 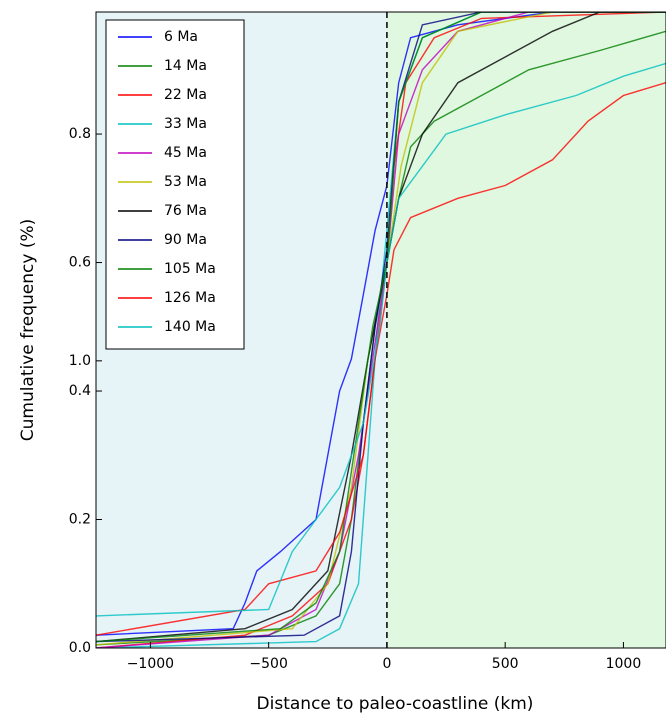 What do you see at coordinates (80, 520) in the screenshot?
I see `y-tick-label: 0.2` at bounding box center [80, 520].